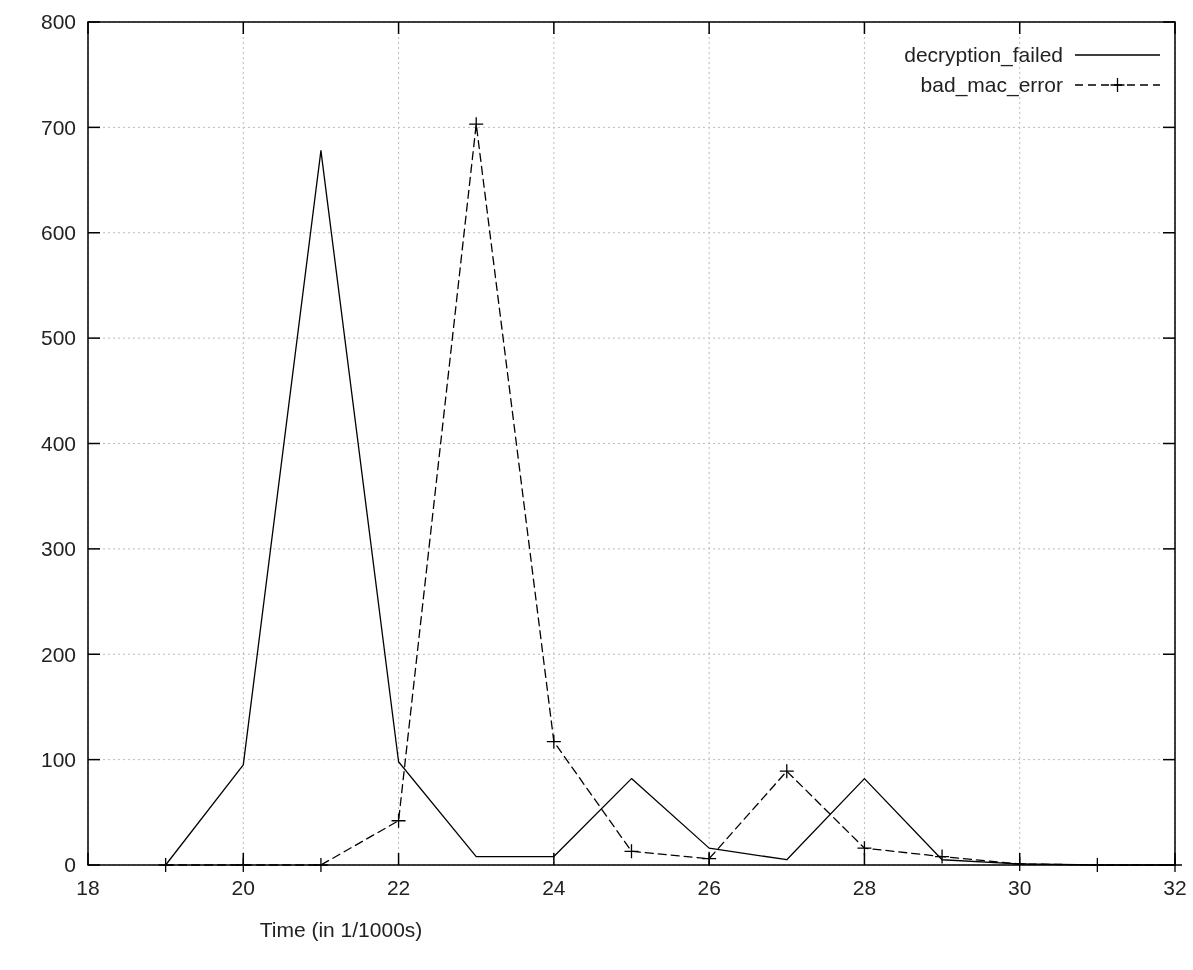 The image size is (1193, 970). I want to click on y-tick-label: 200, so click(58, 654).